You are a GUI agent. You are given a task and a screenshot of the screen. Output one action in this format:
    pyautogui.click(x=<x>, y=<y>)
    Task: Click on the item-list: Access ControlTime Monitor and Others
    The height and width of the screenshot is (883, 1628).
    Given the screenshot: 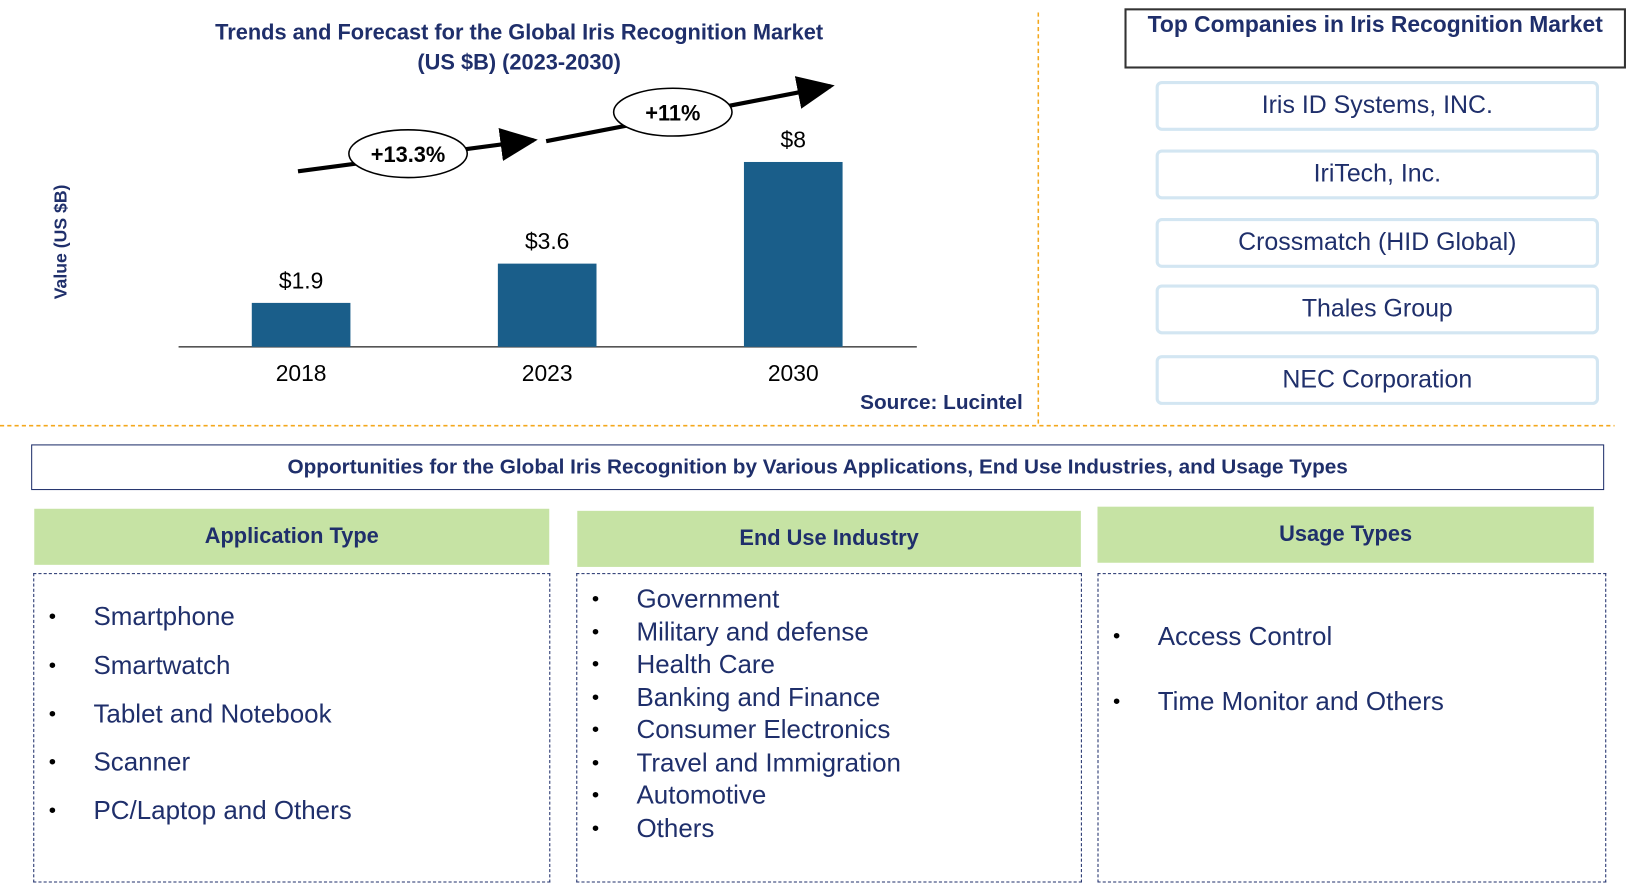 What is the action you would take?
    pyautogui.click(x=1352, y=669)
    